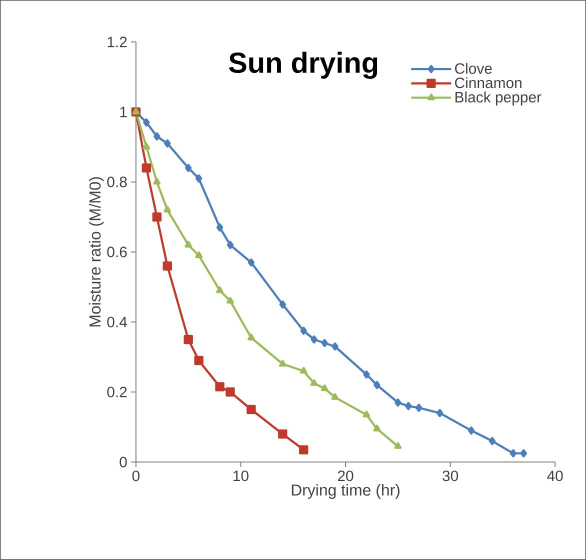  Describe the element at coordinates (136, 476) in the screenshot. I see `x-tick-label: 0` at that location.